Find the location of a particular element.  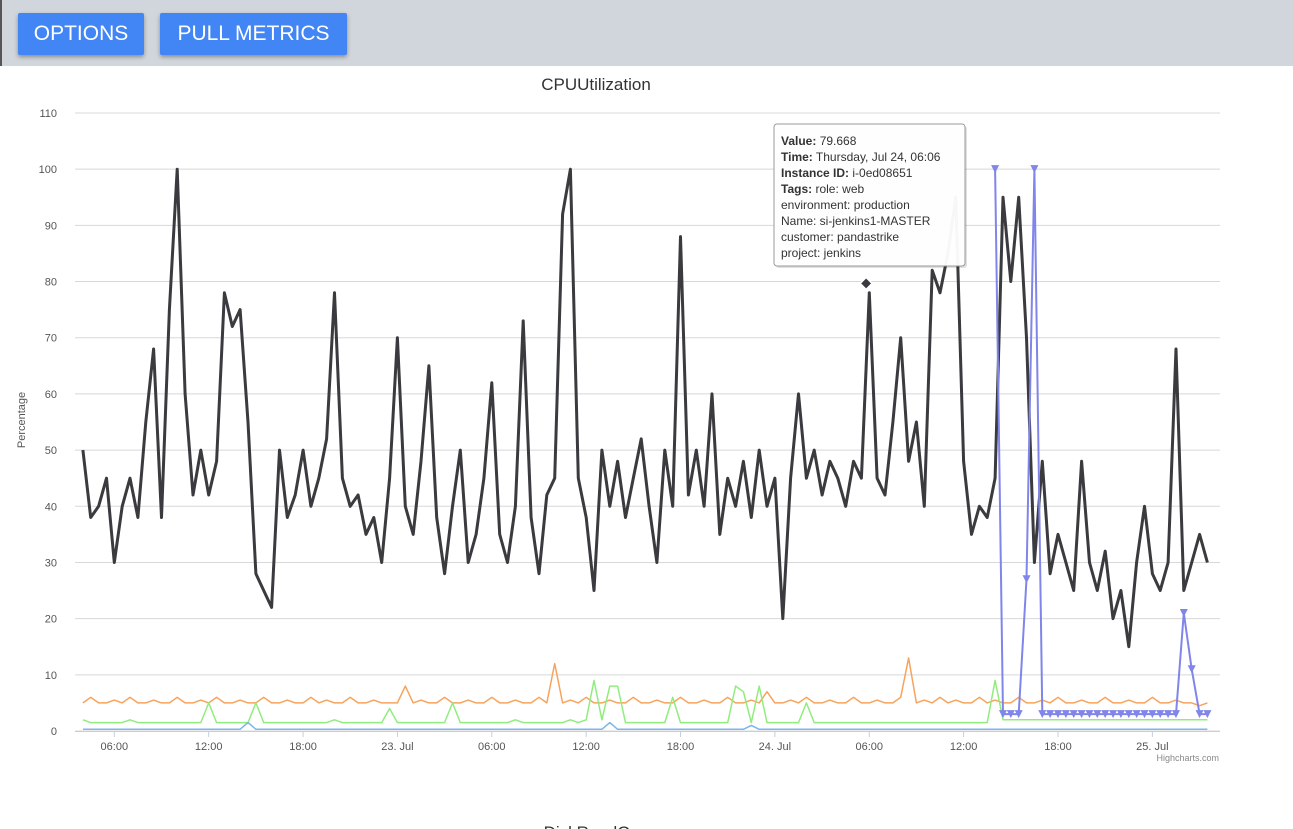

tooltip-row: customer: pandastrike is located at coordinates (840, 237).